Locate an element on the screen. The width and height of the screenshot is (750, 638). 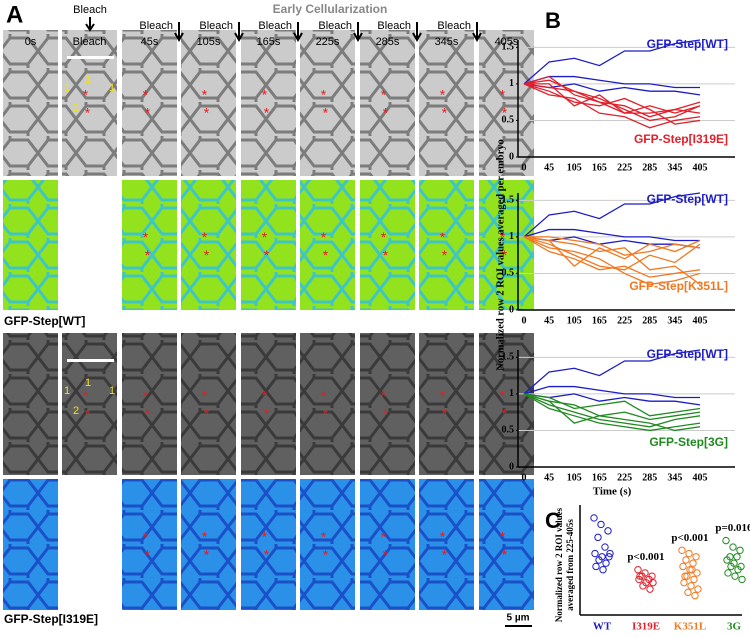
y-tick-label: 0 is located at coordinates (511, 156).